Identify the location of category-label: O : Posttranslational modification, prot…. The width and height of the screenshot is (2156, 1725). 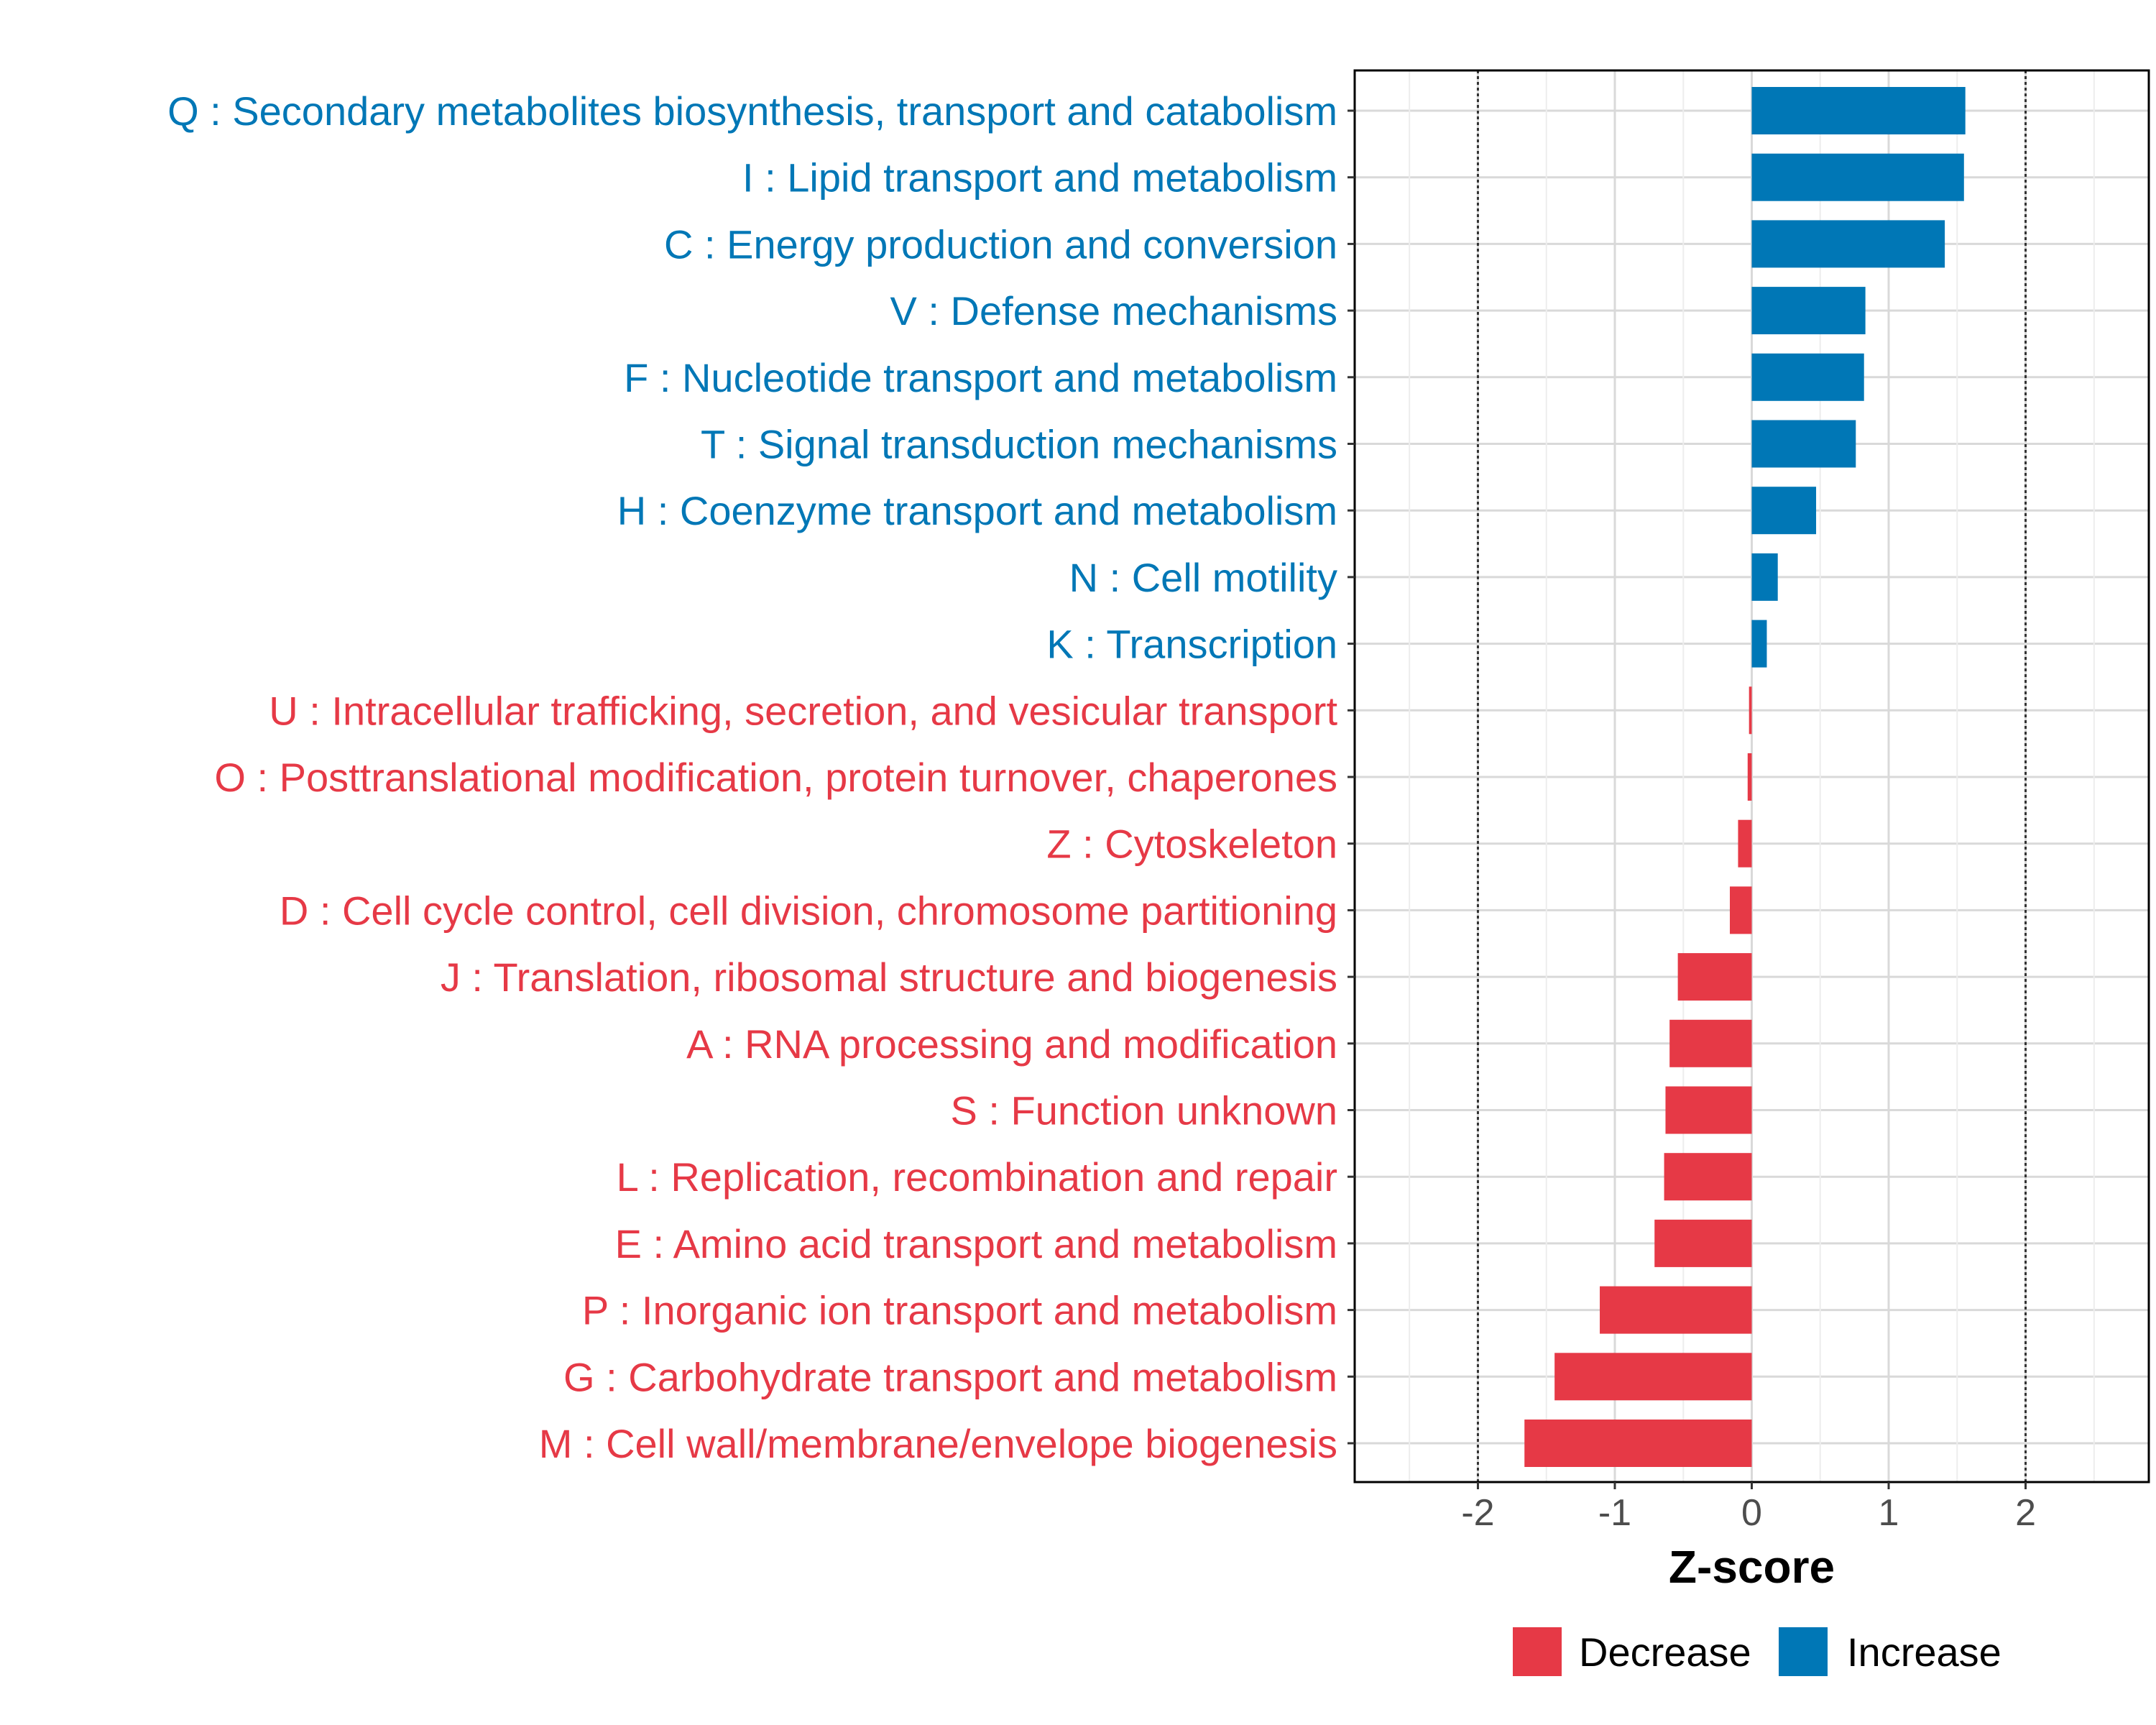
(775, 777).